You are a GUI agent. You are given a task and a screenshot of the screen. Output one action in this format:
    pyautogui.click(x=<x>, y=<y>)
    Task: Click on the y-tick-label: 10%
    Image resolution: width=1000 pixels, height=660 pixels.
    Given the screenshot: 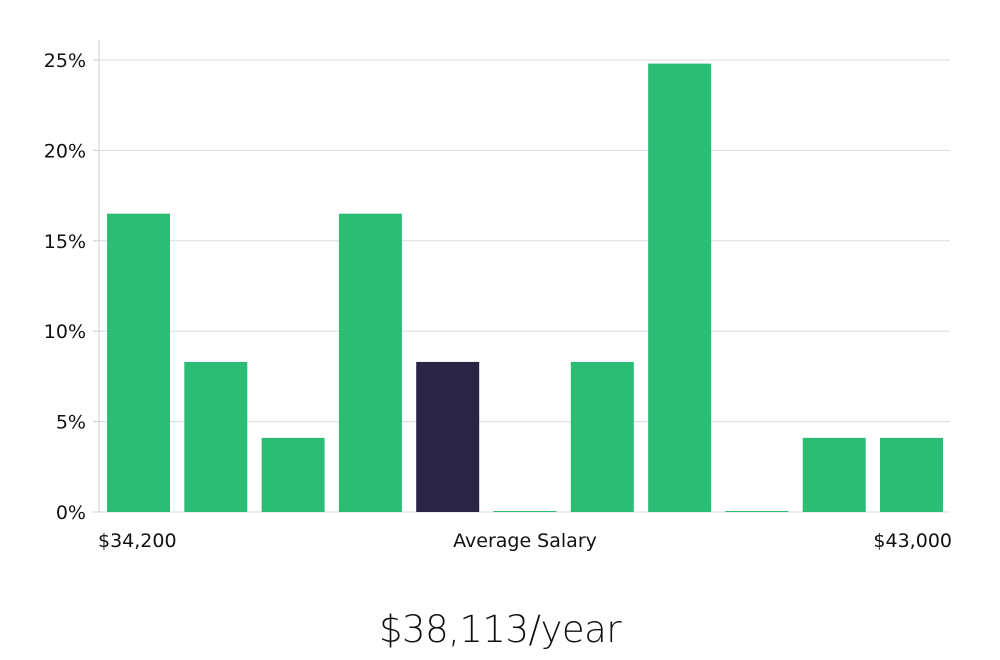 What is the action you would take?
    pyautogui.click(x=65, y=332)
    